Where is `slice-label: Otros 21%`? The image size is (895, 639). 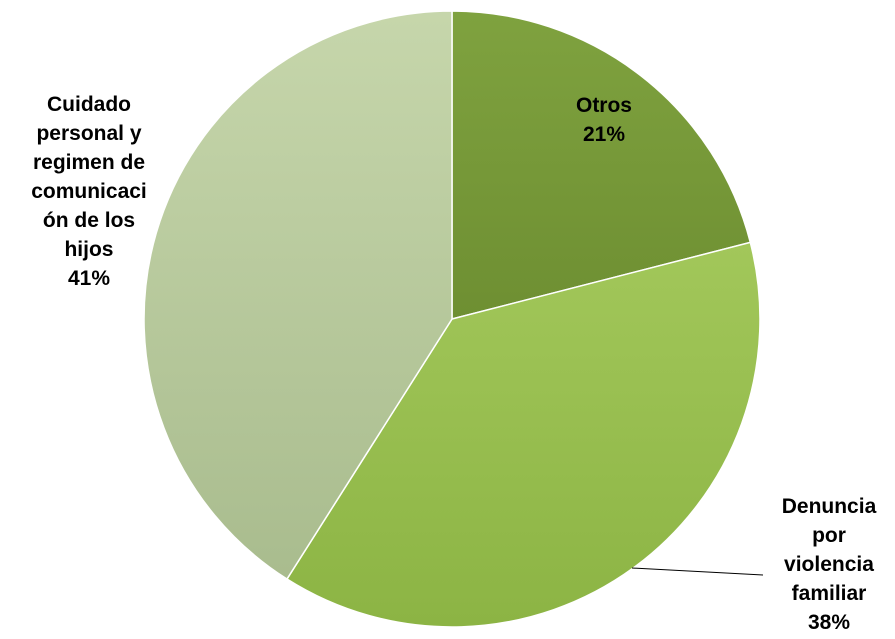
slice-label: Otros 21% is located at coordinates (604, 120).